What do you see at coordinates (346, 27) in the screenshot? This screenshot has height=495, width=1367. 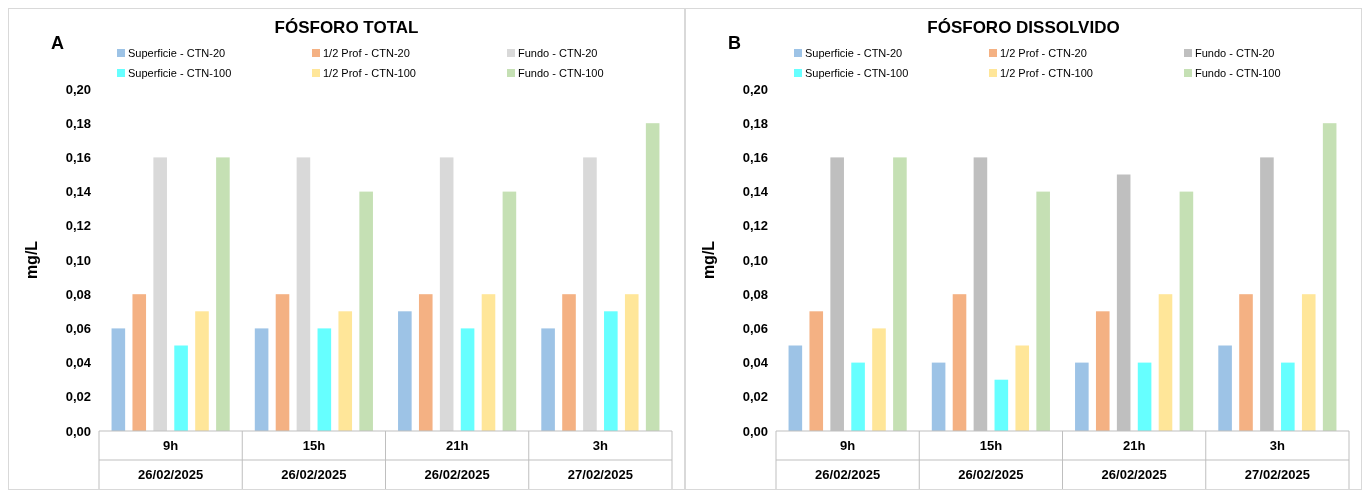 I see `chart-title: FÓSFORO TOTAL` at bounding box center [346, 27].